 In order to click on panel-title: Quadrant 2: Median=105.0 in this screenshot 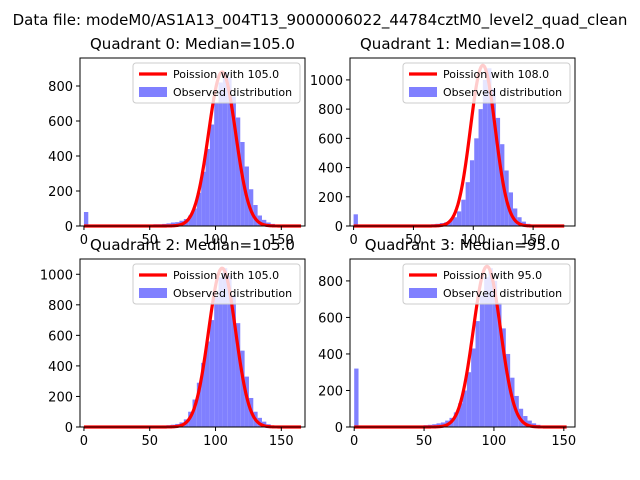, I will do `click(192, 245)`.